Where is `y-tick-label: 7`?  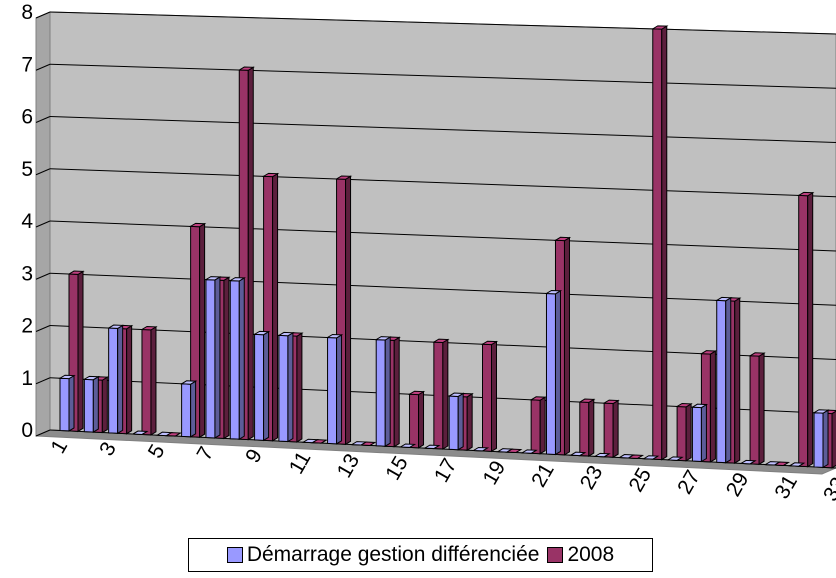 y-tick-label: 7 is located at coordinates (27, 64).